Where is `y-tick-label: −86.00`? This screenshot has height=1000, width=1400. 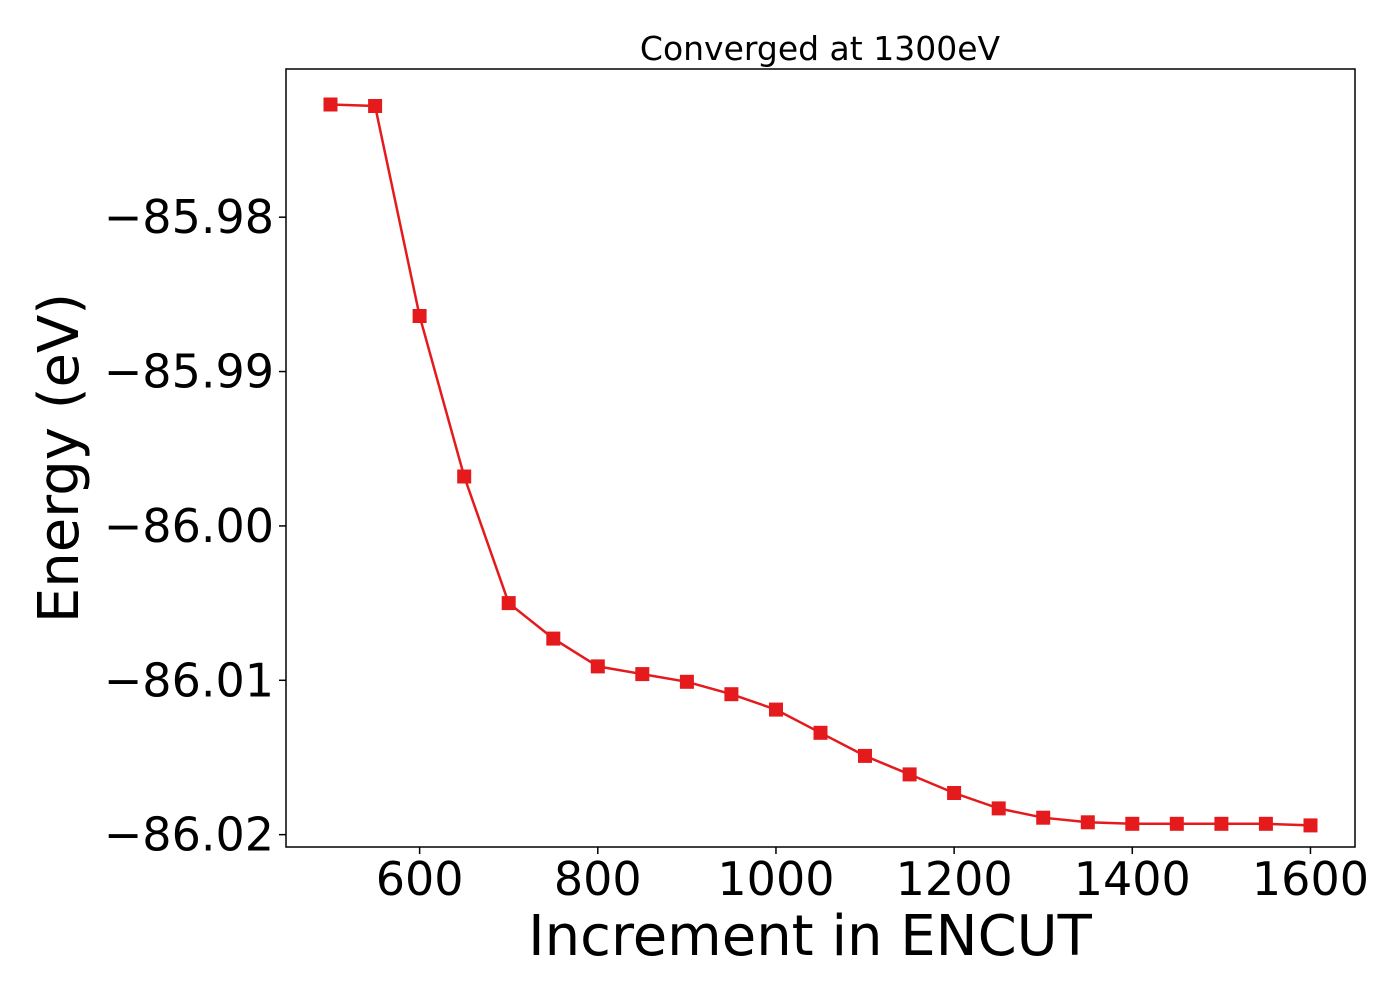 y-tick-label: −86.00 is located at coordinates (189, 526).